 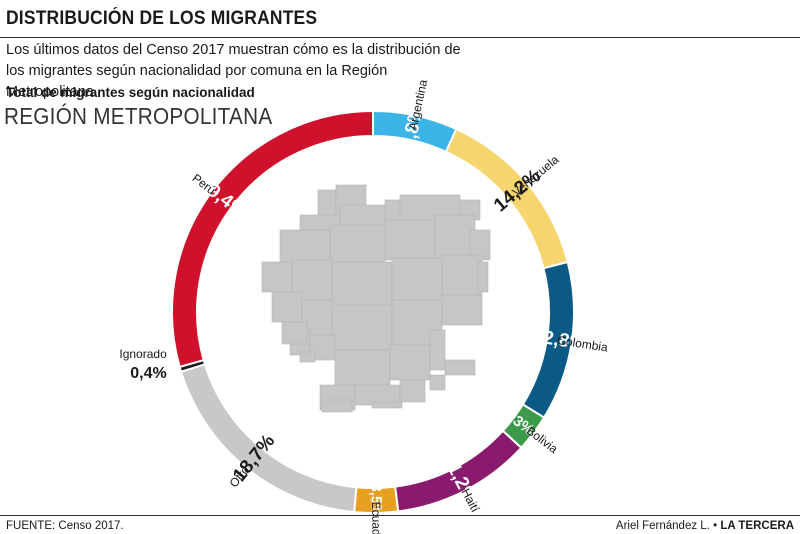 I want to click on region-heading: REGIÓN METROPOLITANA, so click(x=138, y=116).